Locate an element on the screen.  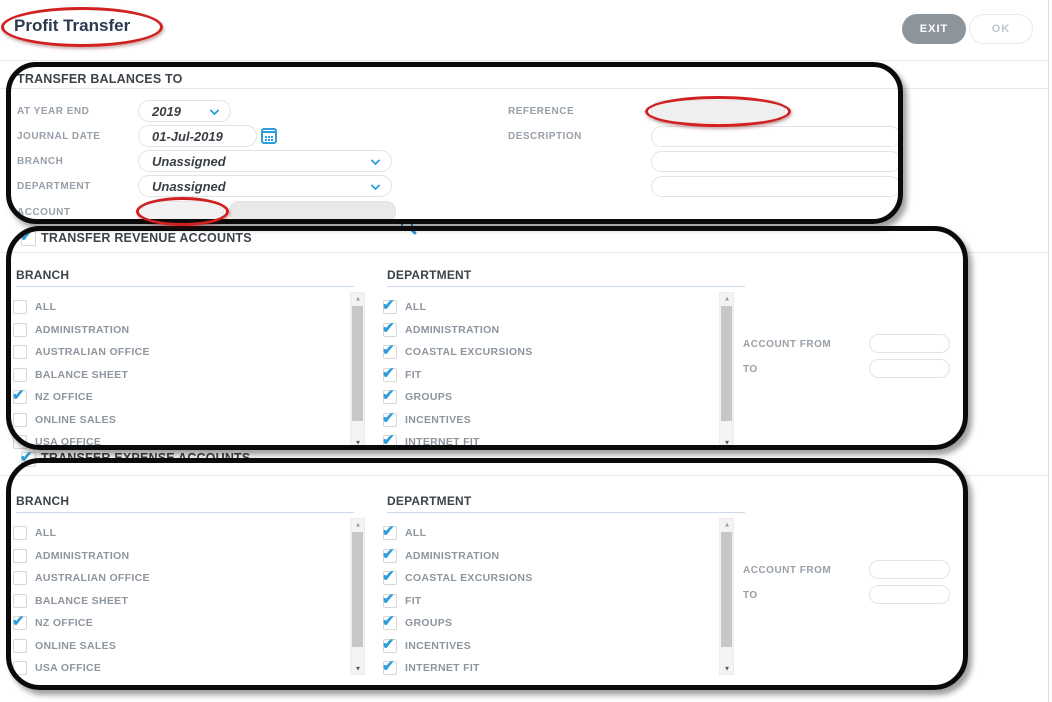
divider is located at coordinates (524, 60).